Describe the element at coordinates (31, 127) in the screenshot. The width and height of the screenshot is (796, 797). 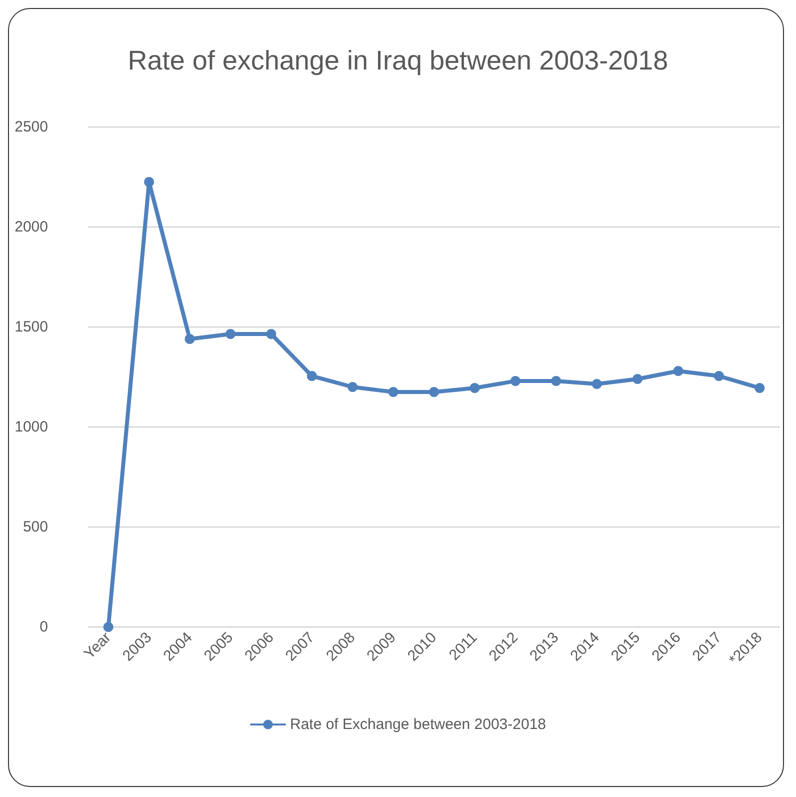
I see `y-tick-label: 2500` at that location.